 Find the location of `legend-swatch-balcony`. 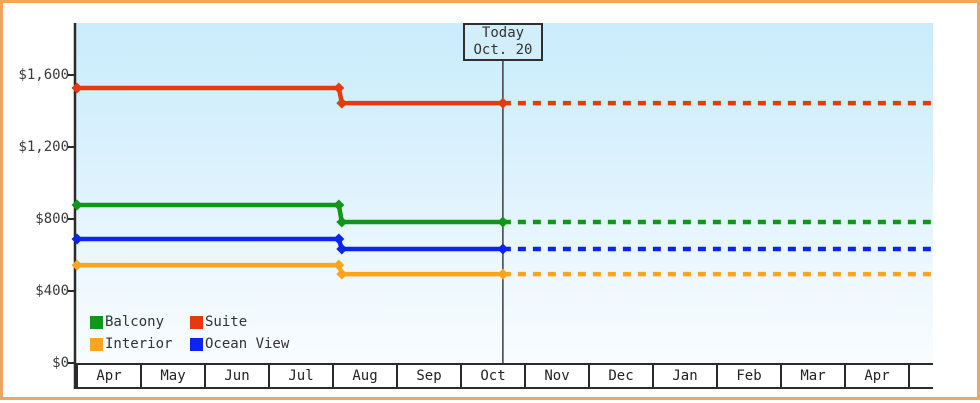

legend-swatch-balcony is located at coordinates (96, 322).